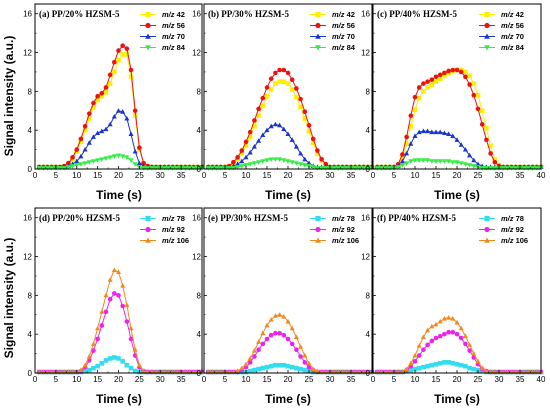  What do you see at coordinates (457, 399) in the screenshot?
I see `x-axis-label-f: Time (s)` at bounding box center [457, 399].